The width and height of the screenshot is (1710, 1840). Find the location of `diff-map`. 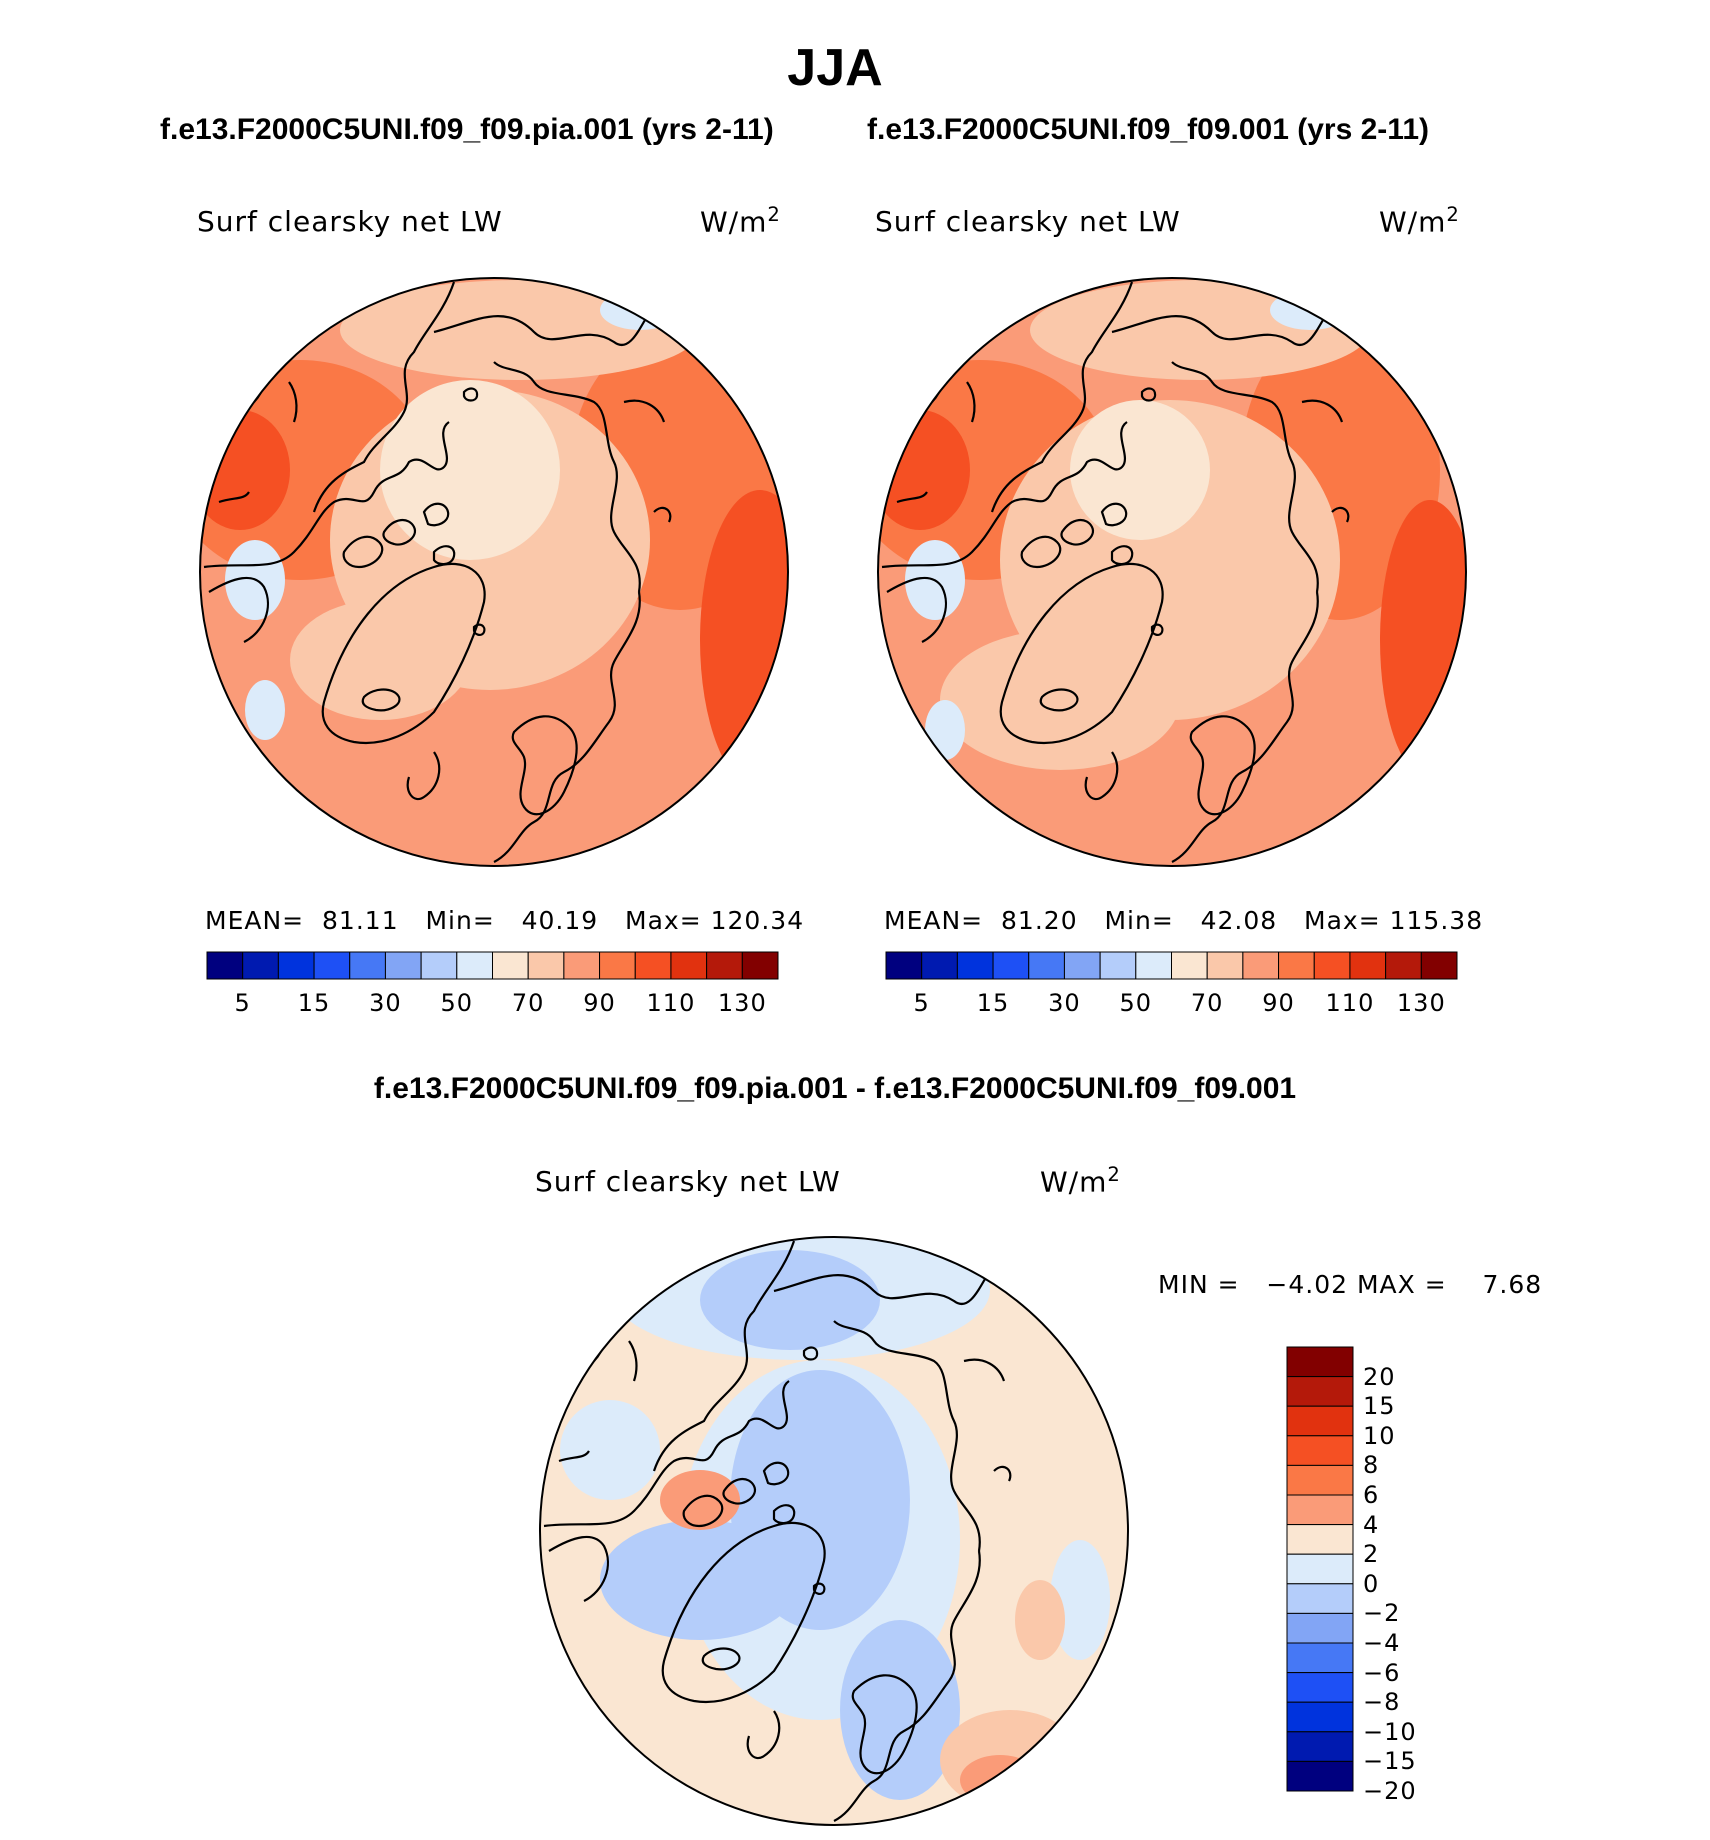

diff-map is located at coordinates (834, 1531).